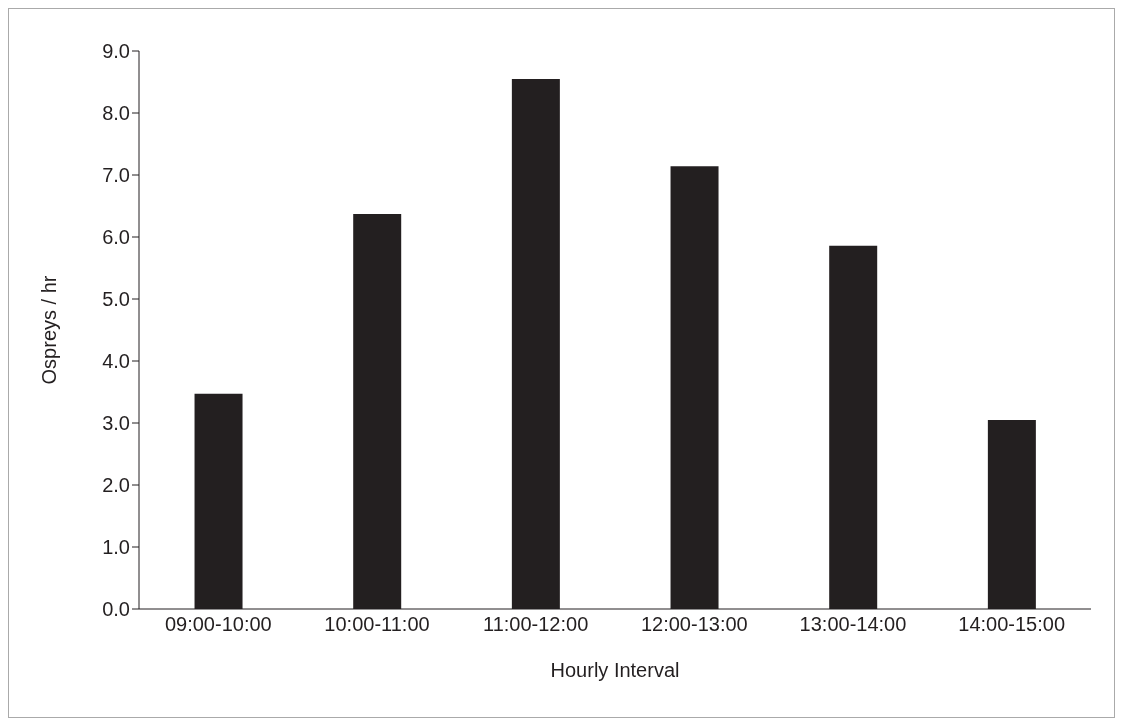  What do you see at coordinates (116, 547) in the screenshot?
I see `y-tick-label: 1.0` at bounding box center [116, 547].